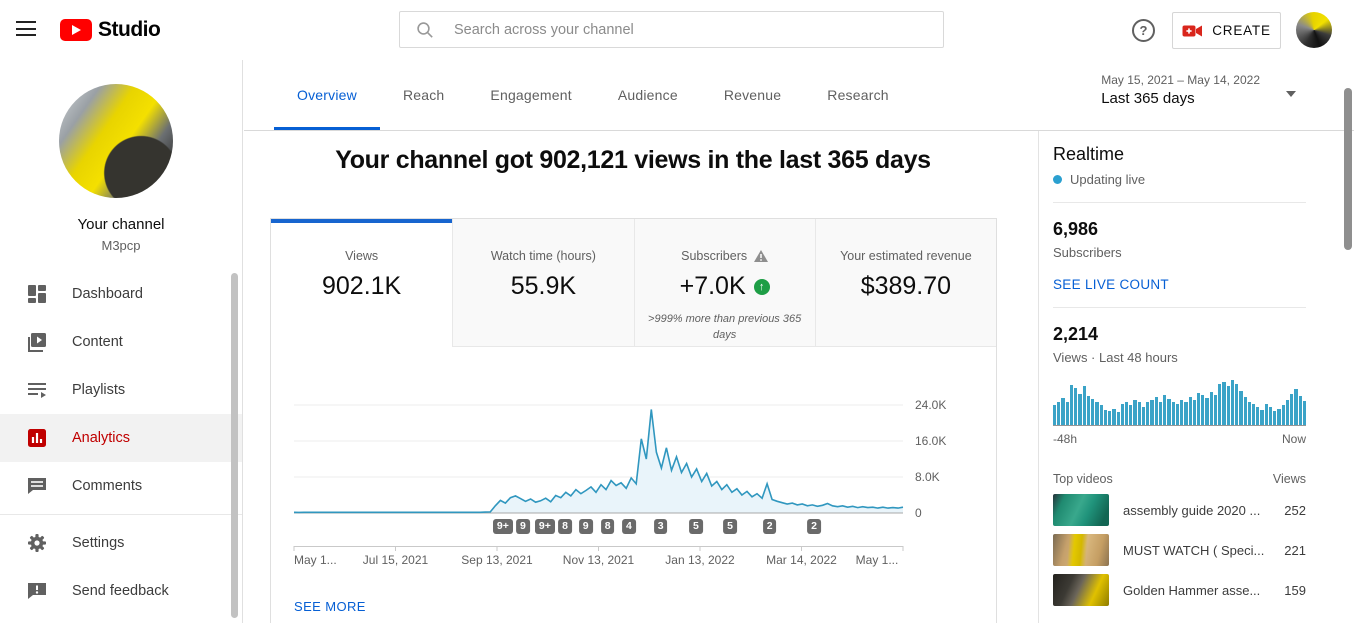 The width and height of the screenshot is (1354, 623). What do you see at coordinates (37, 294) in the screenshot?
I see `dashboard-icon` at bounding box center [37, 294].